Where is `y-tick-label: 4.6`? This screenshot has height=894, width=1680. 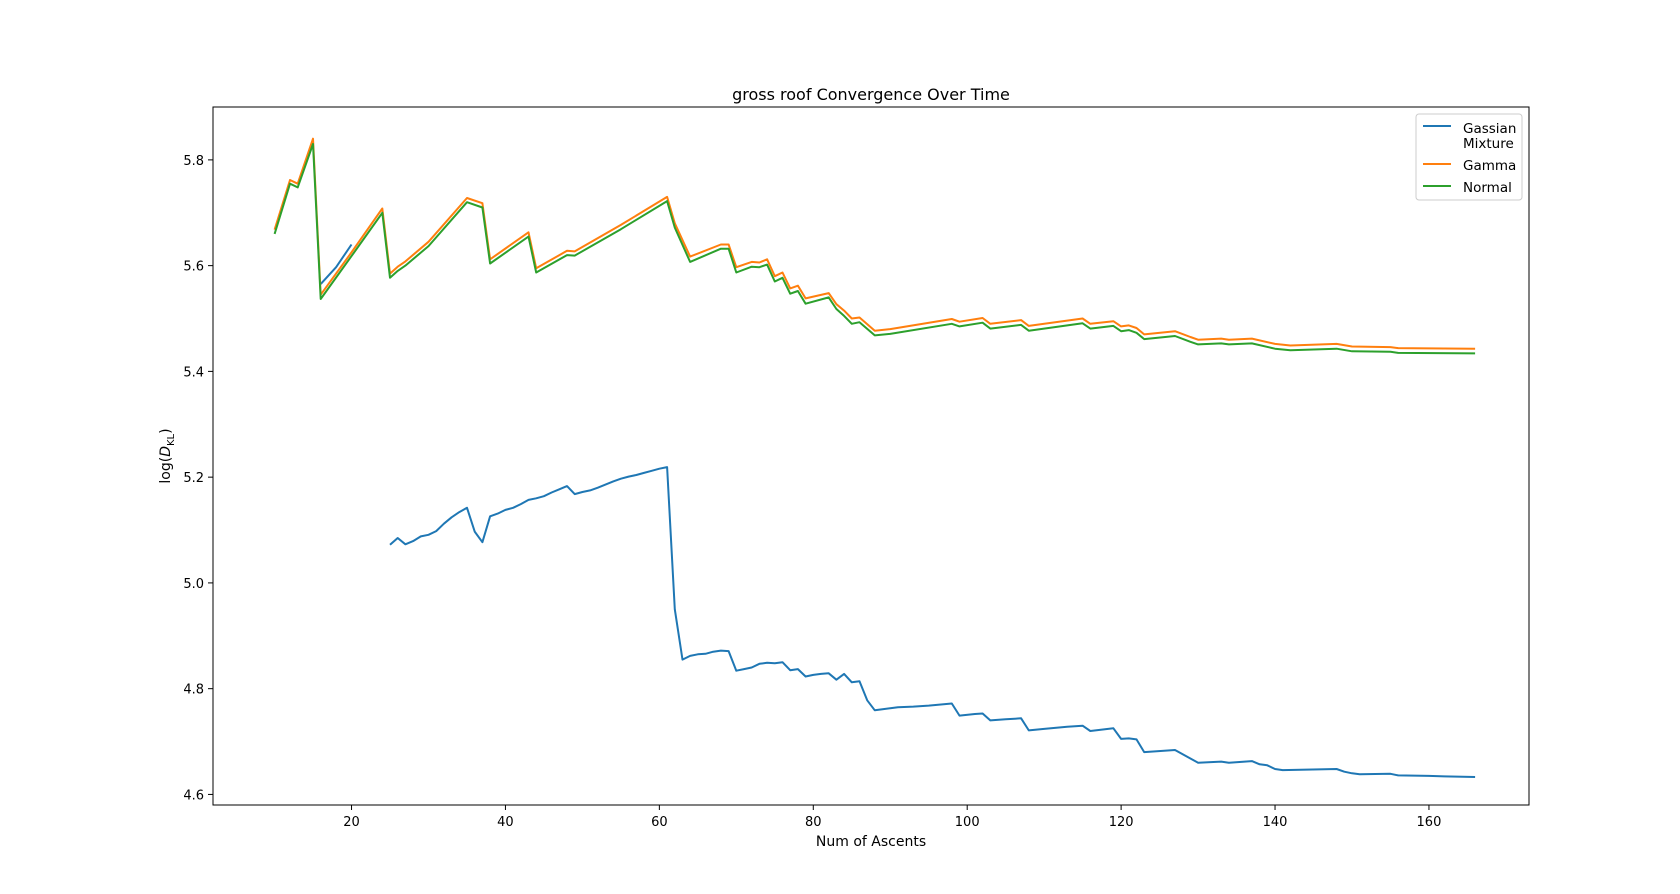 y-tick-label: 4.6 is located at coordinates (193, 795).